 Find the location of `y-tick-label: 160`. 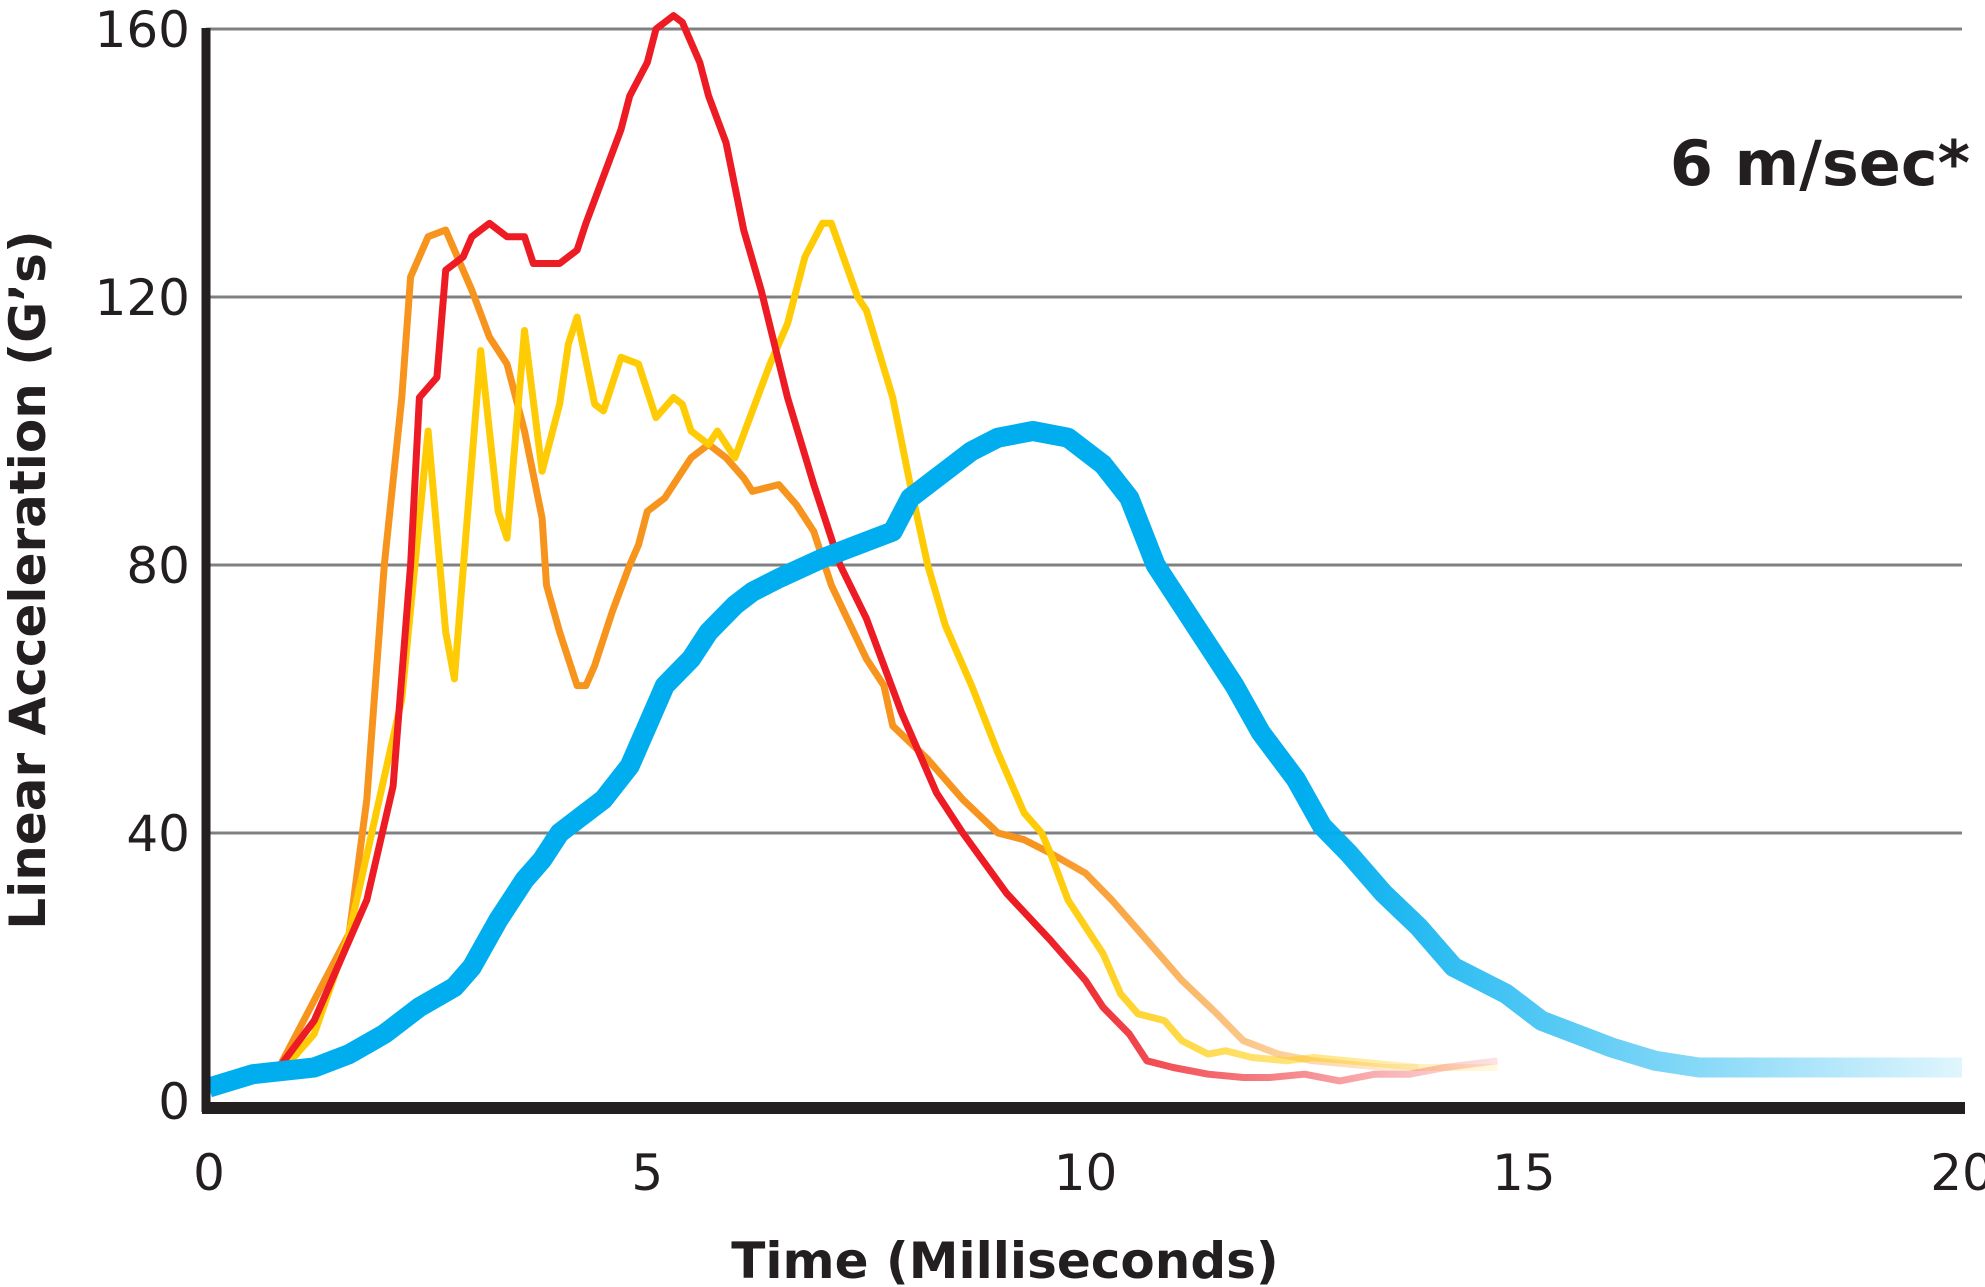

y-tick-label: 160 is located at coordinates (142, 30).